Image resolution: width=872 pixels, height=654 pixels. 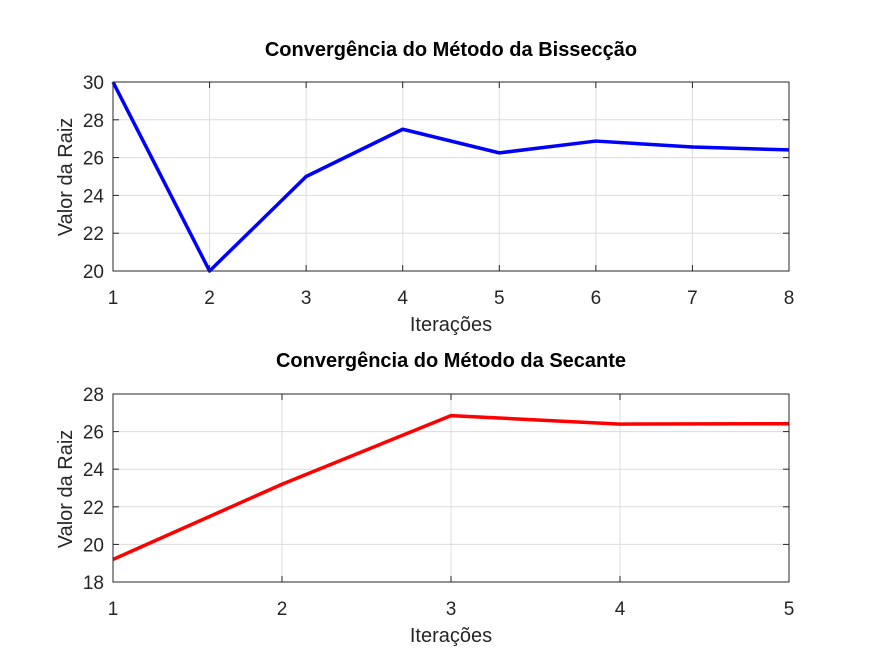 What do you see at coordinates (93, 583) in the screenshot?
I see `y-tick-label: 18` at bounding box center [93, 583].